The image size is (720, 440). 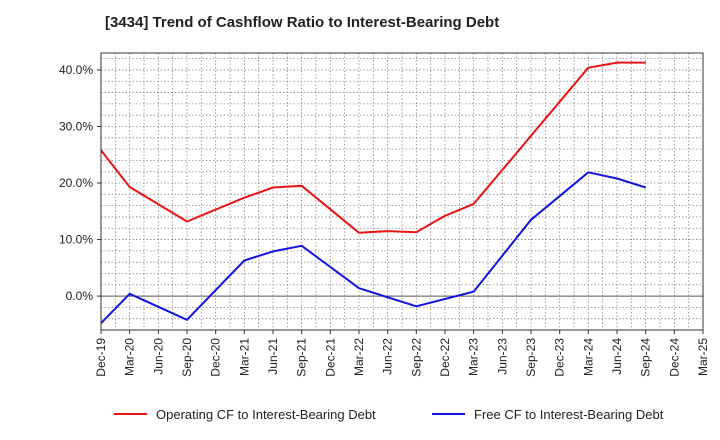 I want to click on x-tick-label: Jun-24, so click(x=617, y=356).